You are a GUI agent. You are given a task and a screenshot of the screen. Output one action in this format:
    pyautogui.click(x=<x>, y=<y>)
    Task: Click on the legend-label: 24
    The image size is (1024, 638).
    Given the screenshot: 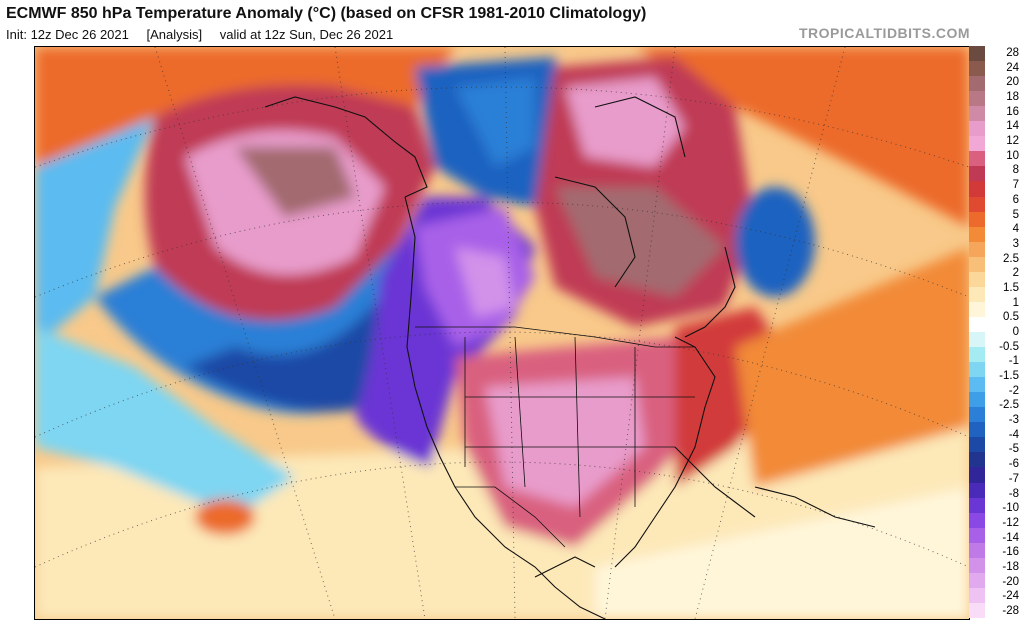 What is the action you would take?
    pyautogui.click(x=1012, y=67)
    